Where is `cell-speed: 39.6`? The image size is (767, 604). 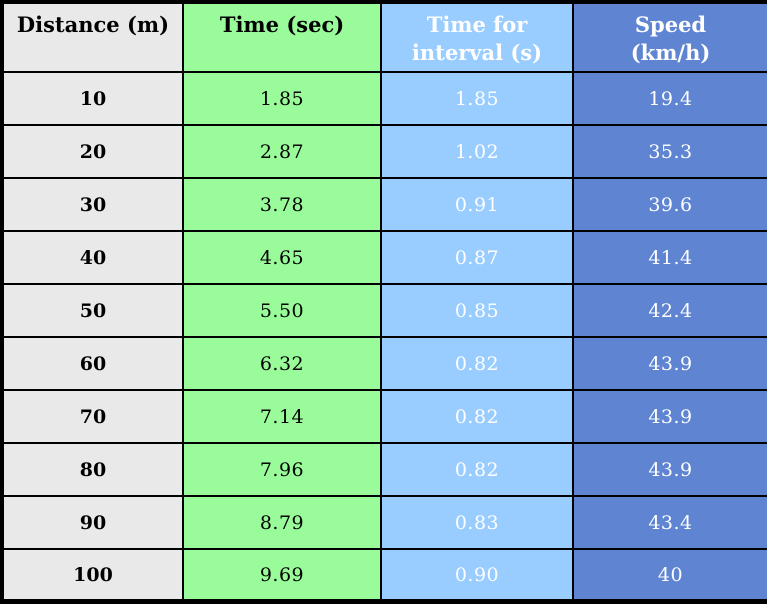 cell-speed: 39.6 is located at coordinates (669, 204).